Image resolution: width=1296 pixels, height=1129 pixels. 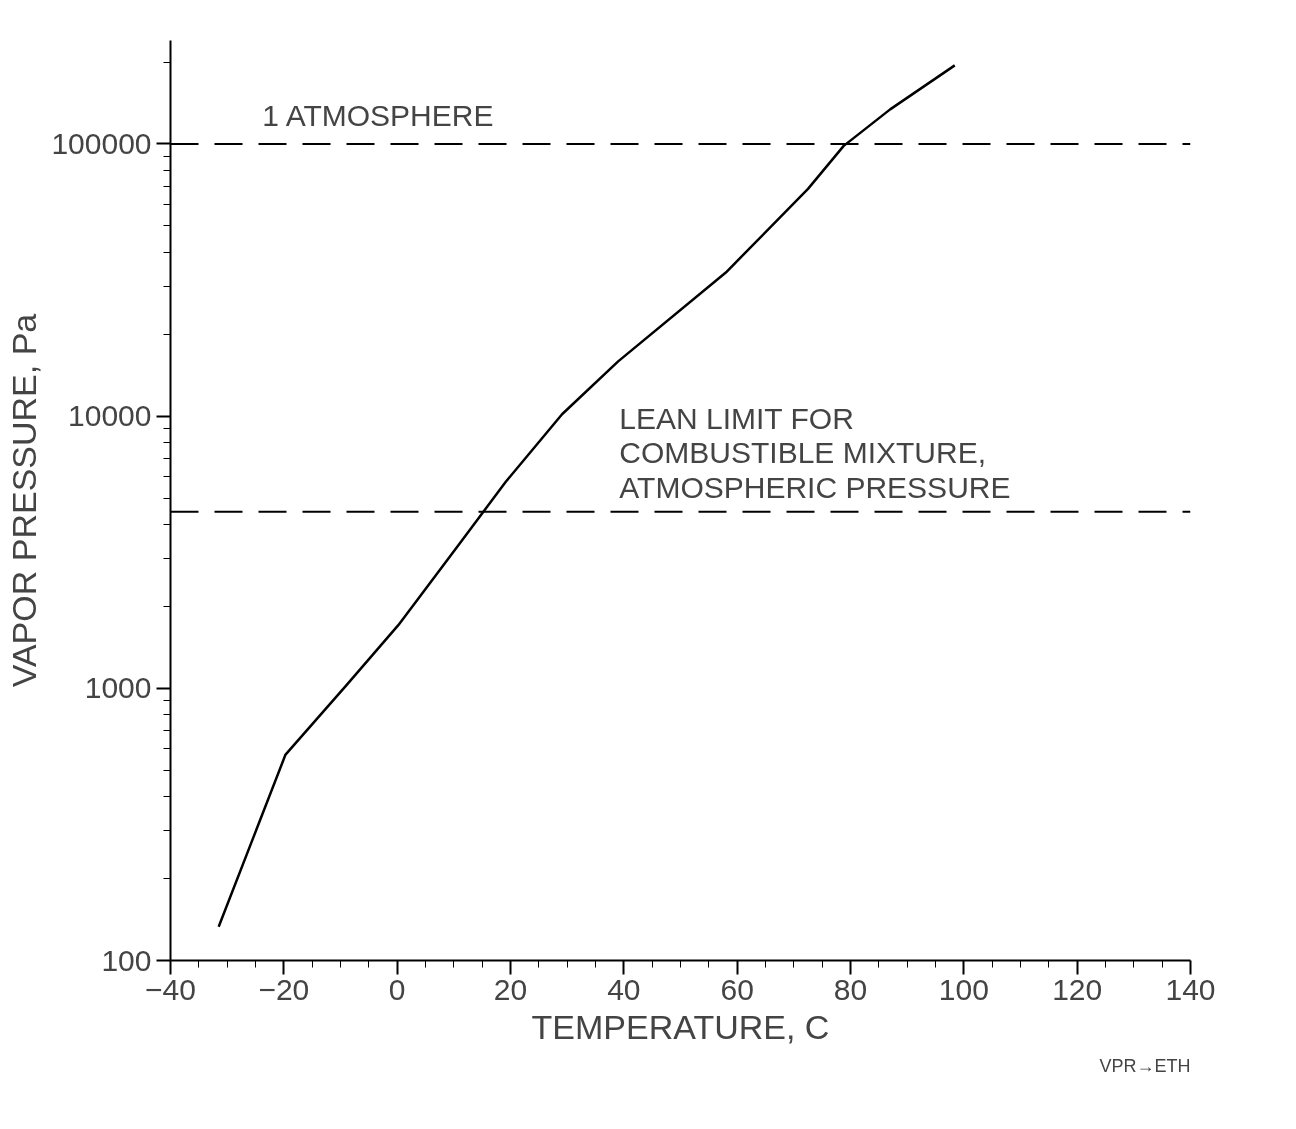 What do you see at coordinates (1077, 989) in the screenshot?
I see `x-tick-label: 120` at bounding box center [1077, 989].